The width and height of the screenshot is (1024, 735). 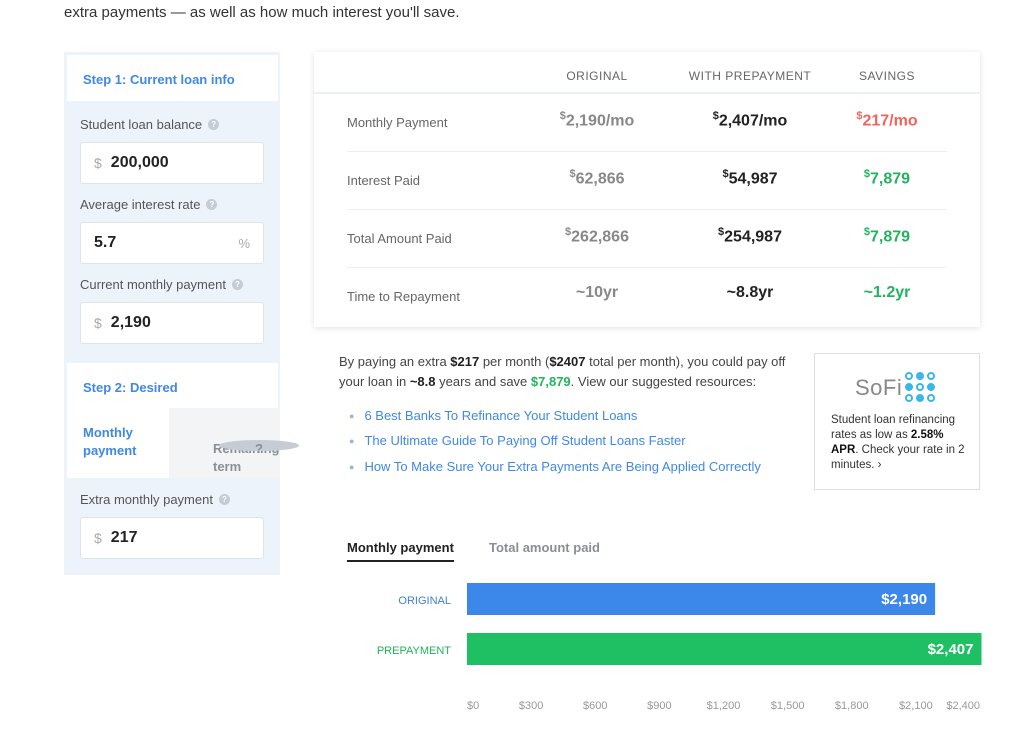 What do you see at coordinates (893, 427) in the screenshot?
I see `ad-copy-part: Student loan refinancing rates as low as` at bounding box center [893, 427].